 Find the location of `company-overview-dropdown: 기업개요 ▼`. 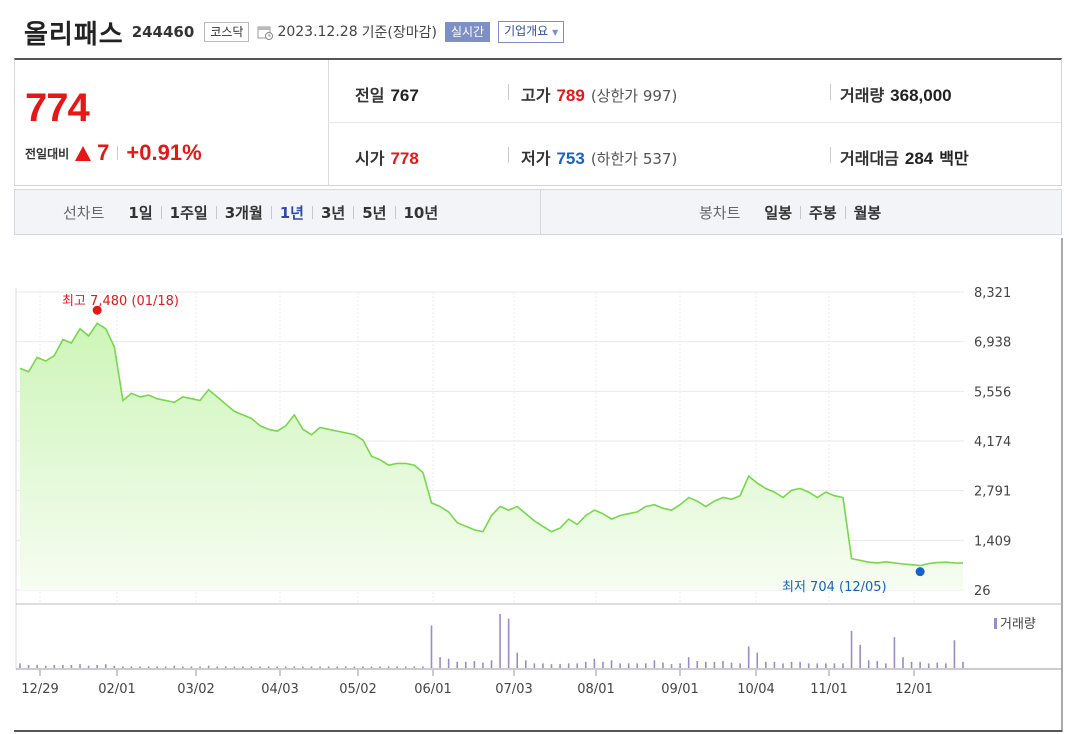

company-overview-dropdown: 기업개요 ▼ is located at coordinates (531, 32).